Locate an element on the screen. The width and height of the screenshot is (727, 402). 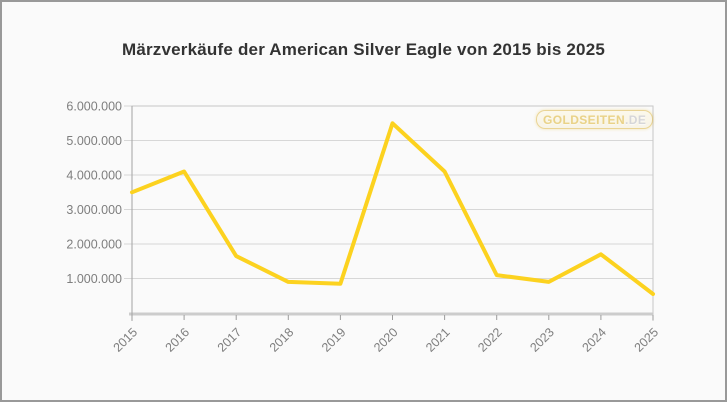
x-tick-label: 2021 is located at coordinates (438, 340).